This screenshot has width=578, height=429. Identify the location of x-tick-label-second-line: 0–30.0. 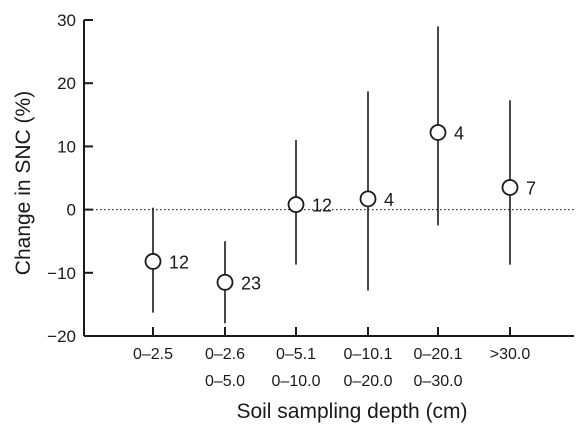
(438, 381).